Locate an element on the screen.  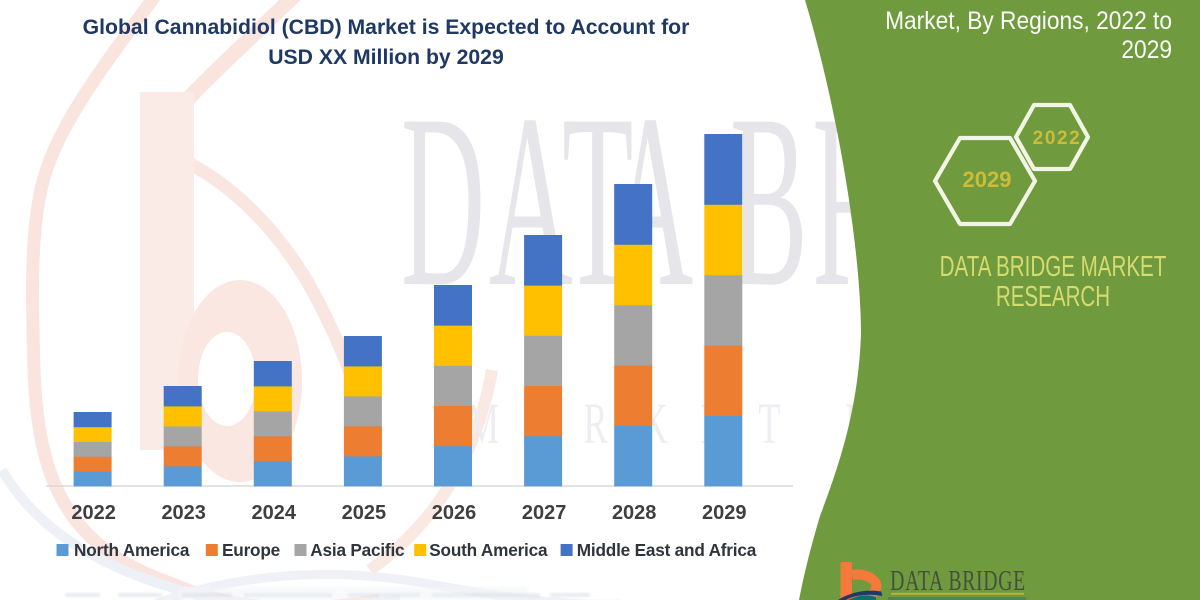
svg-text: 2026 is located at coordinates (454, 513).